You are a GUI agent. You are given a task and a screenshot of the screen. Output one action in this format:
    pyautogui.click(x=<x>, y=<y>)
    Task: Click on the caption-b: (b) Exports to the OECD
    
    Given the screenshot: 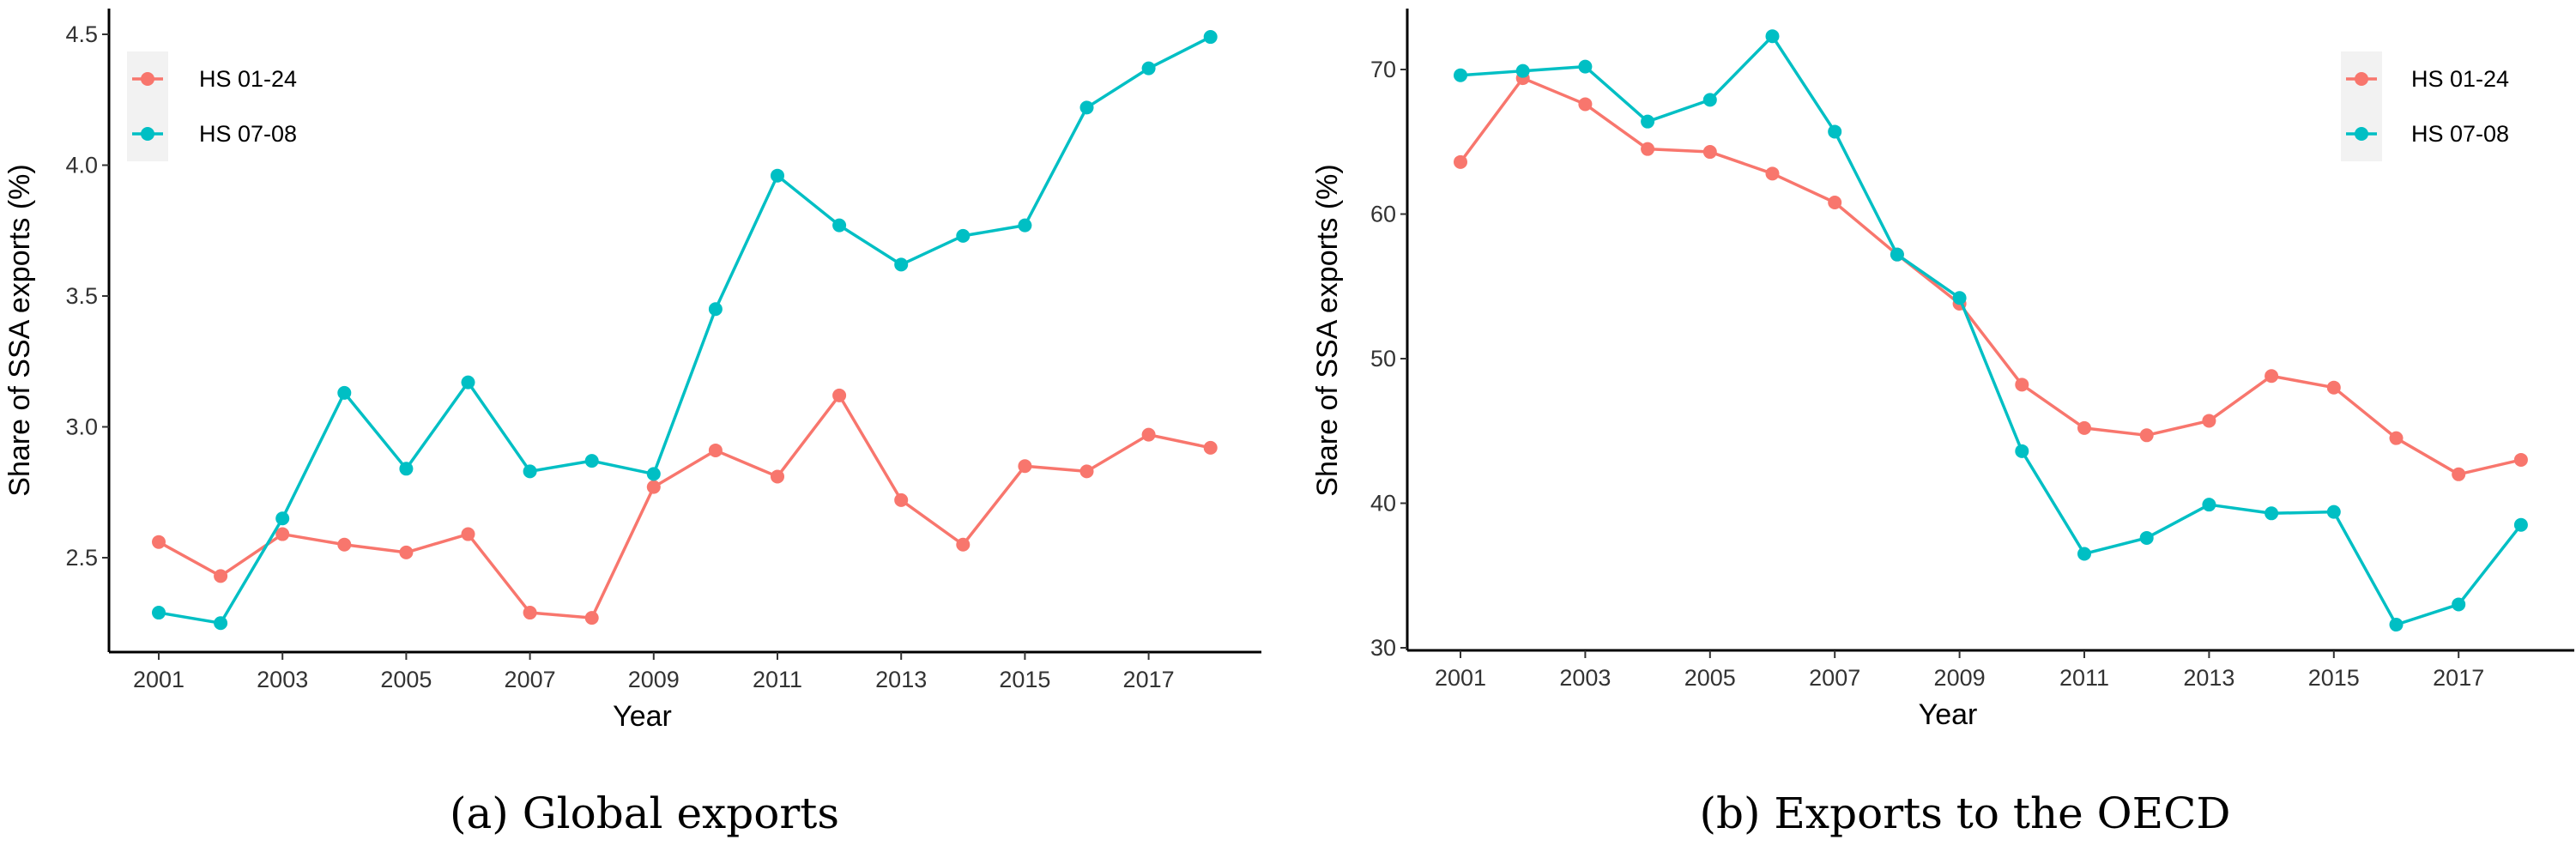 What is the action you would take?
    pyautogui.click(x=1965, y=813)
    